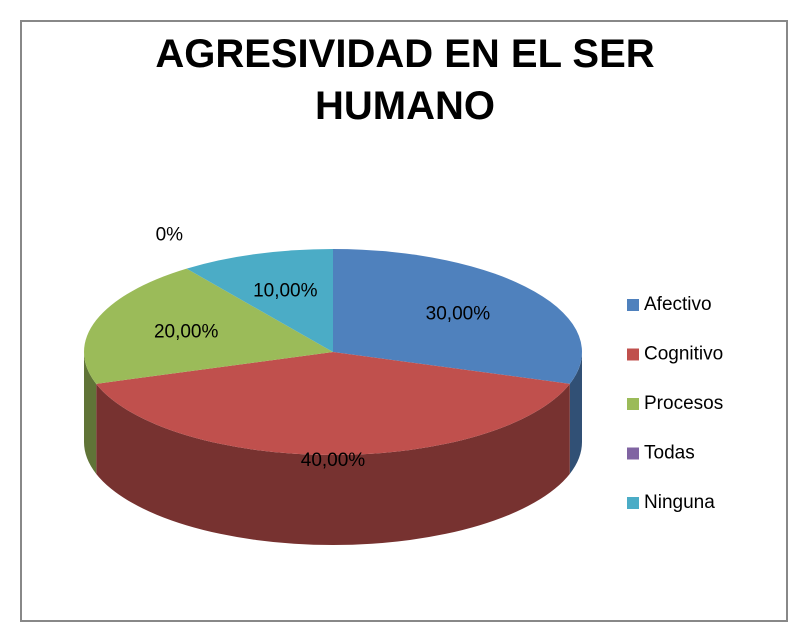 Image resolution: width=810 pixels, height=644 pixels. What do you see at coordinates (683, 354) in the screenshot?
I see `legend-label: Cognitivo` at bounding box center [683, 354].